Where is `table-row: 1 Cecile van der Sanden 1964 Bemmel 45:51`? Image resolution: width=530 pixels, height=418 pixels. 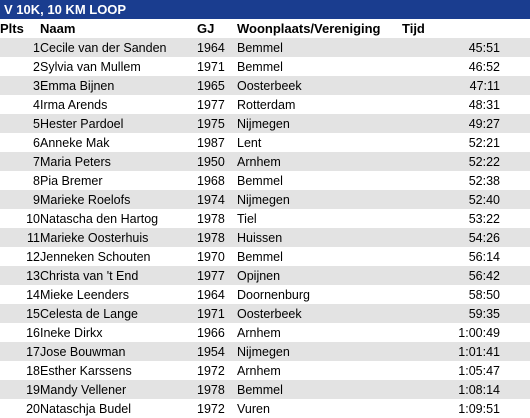 table-row: 1 Cecile van der Sanden 1964 Bemmel 45:51 is located at coordinates (265, 47).